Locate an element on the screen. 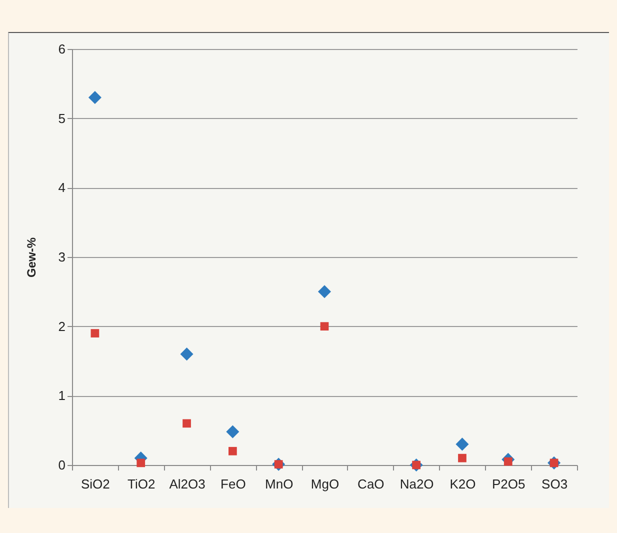 Image resolution: width=617 pixels, height=533 pixels. x-tick-label: CaO is located at coordinates (371, 484).